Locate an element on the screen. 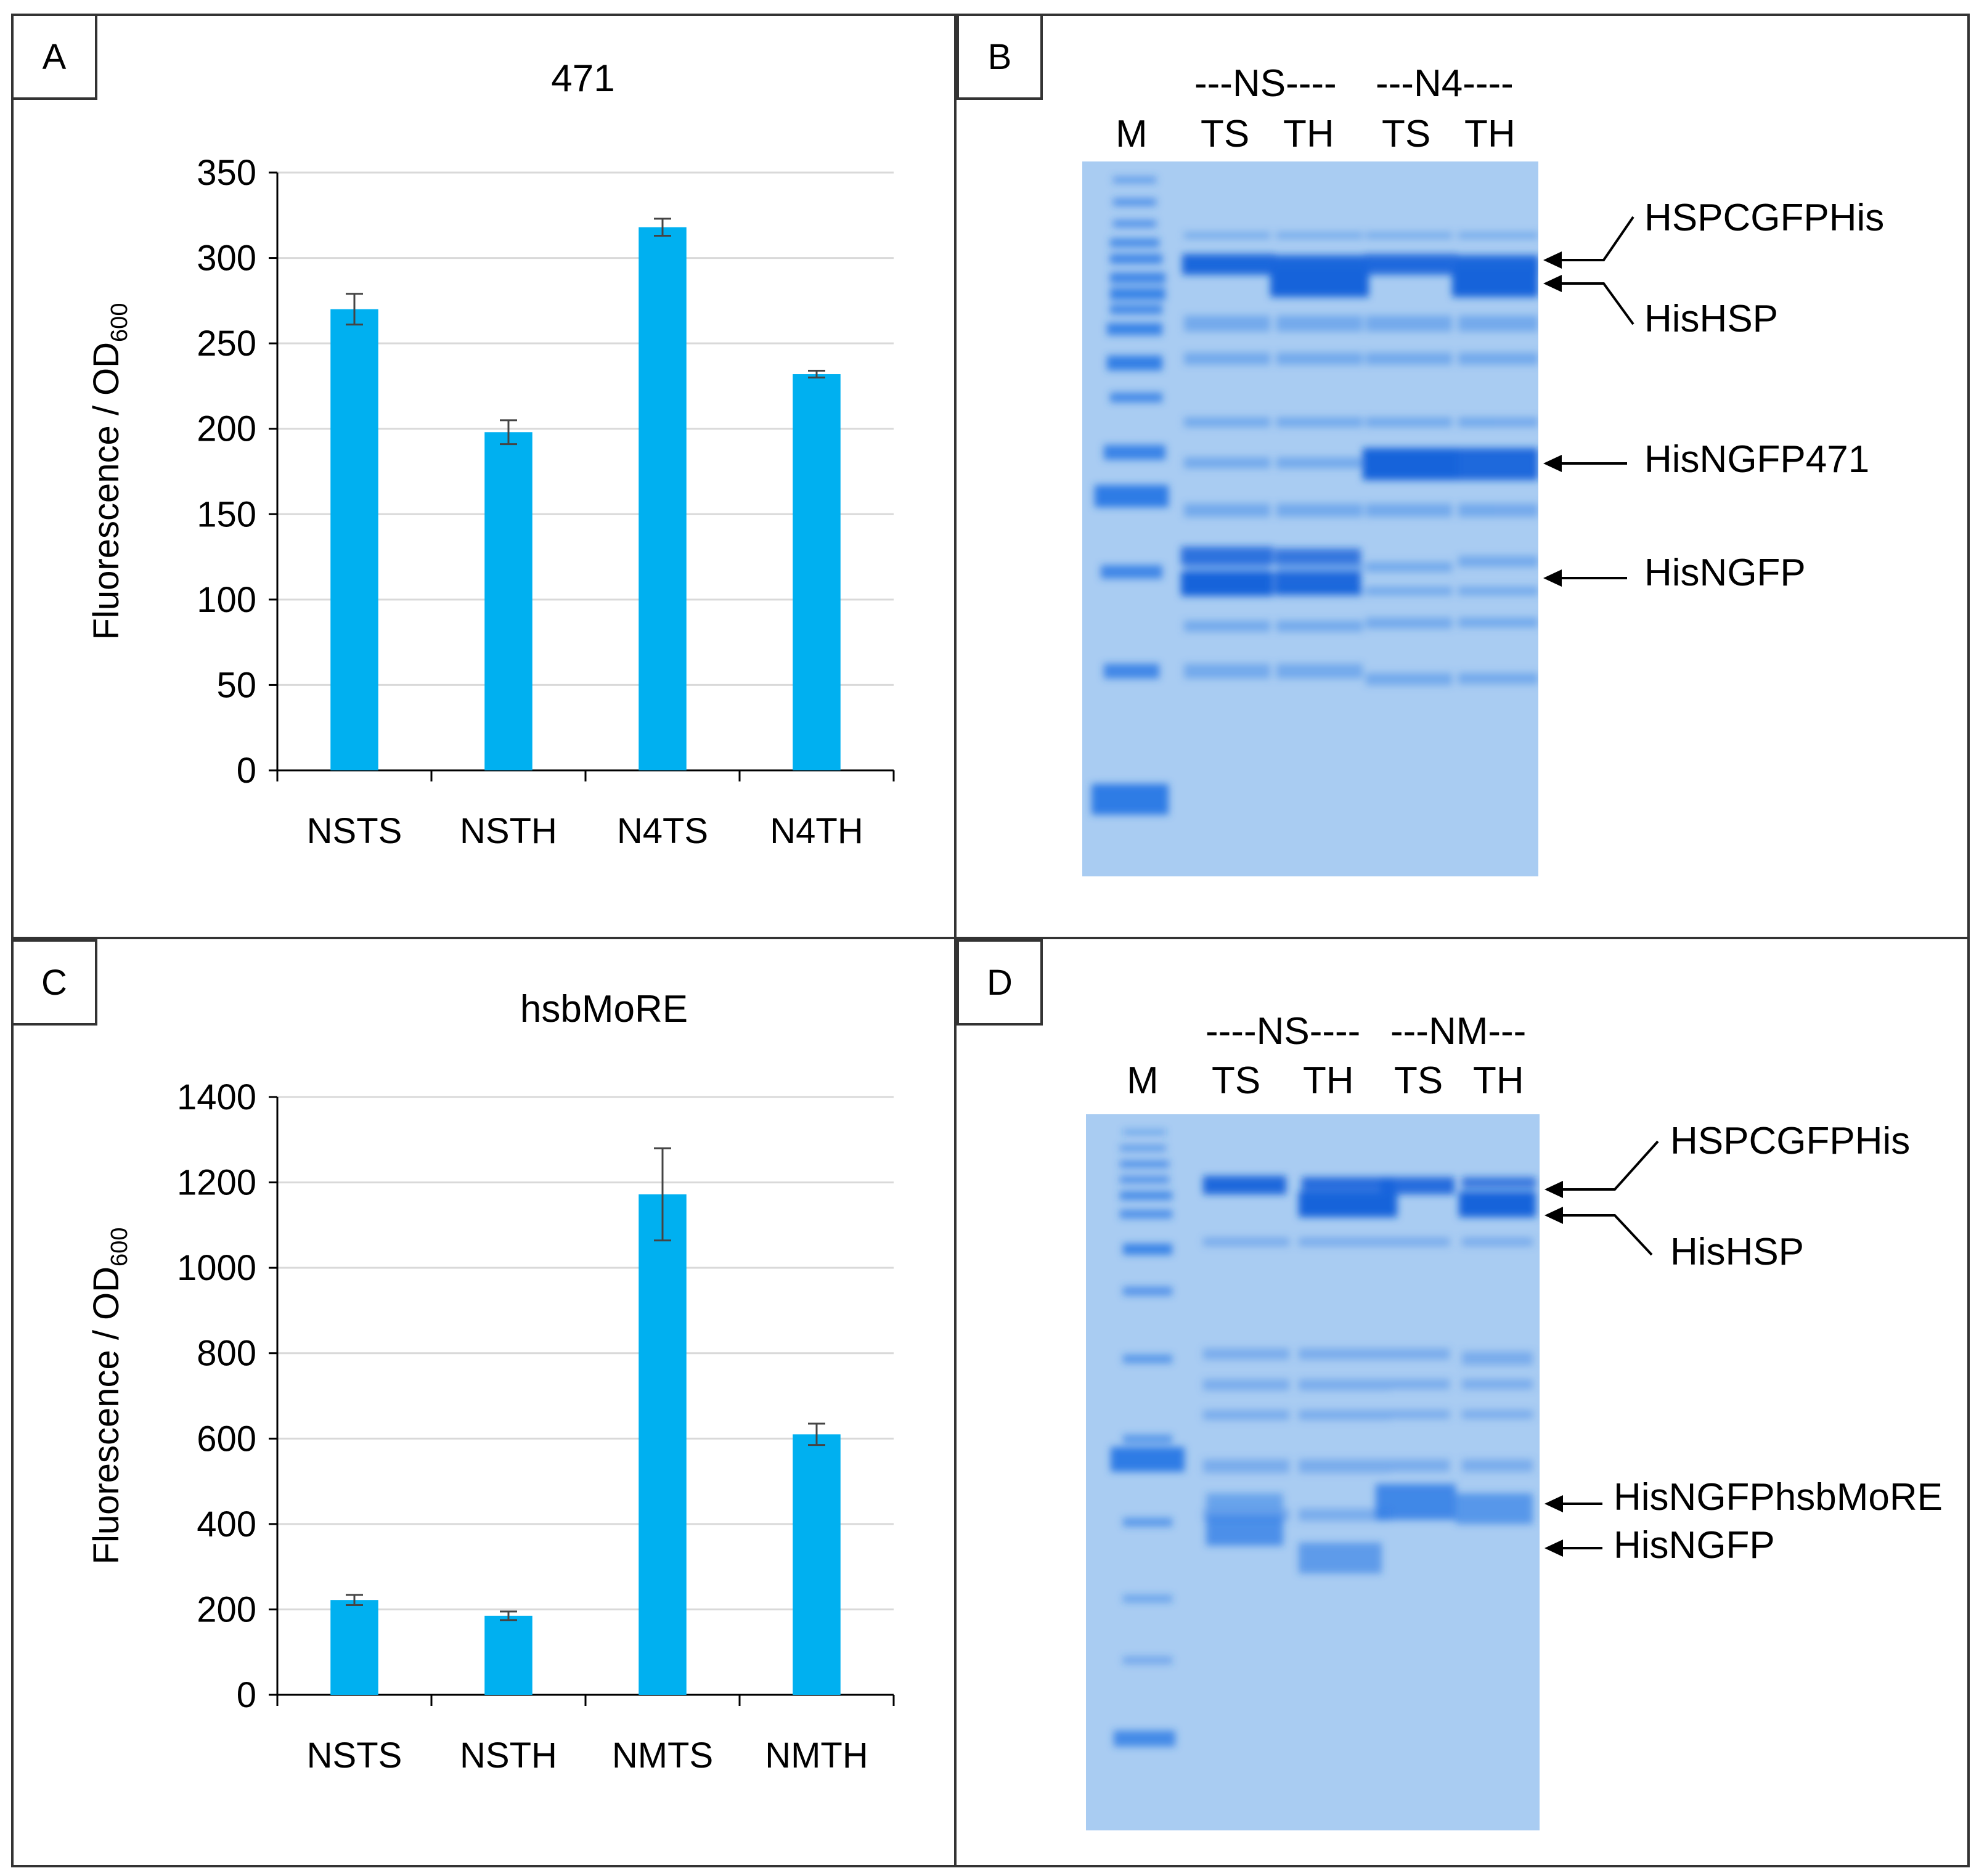 This screenshot has width=1979, height=1876. gel-d-lane-1: TS is located at coordinates (1236, 1080).